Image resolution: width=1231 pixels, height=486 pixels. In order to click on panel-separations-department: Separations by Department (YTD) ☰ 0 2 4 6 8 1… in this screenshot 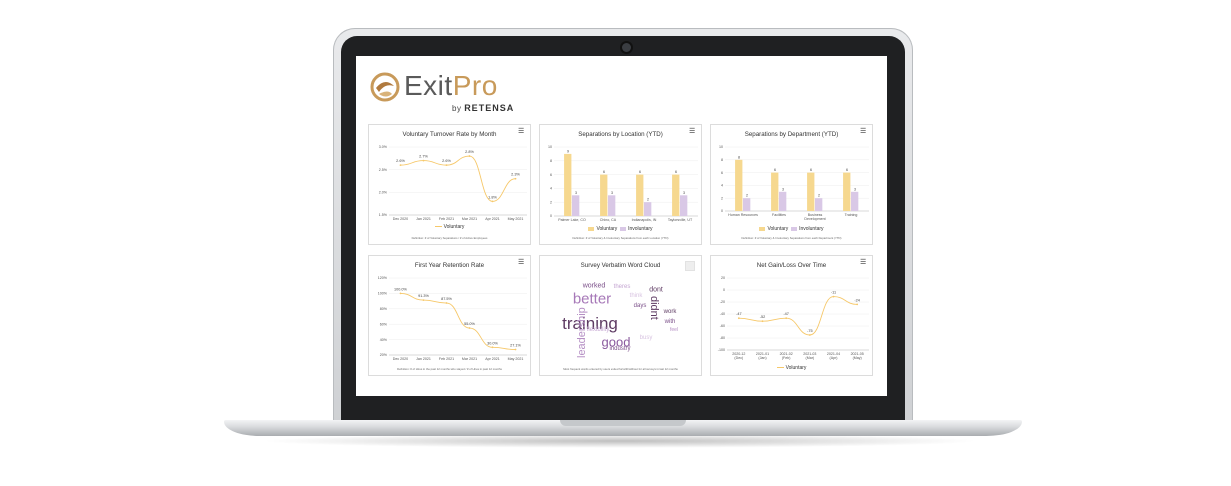, I will do `click(791, 184)`.